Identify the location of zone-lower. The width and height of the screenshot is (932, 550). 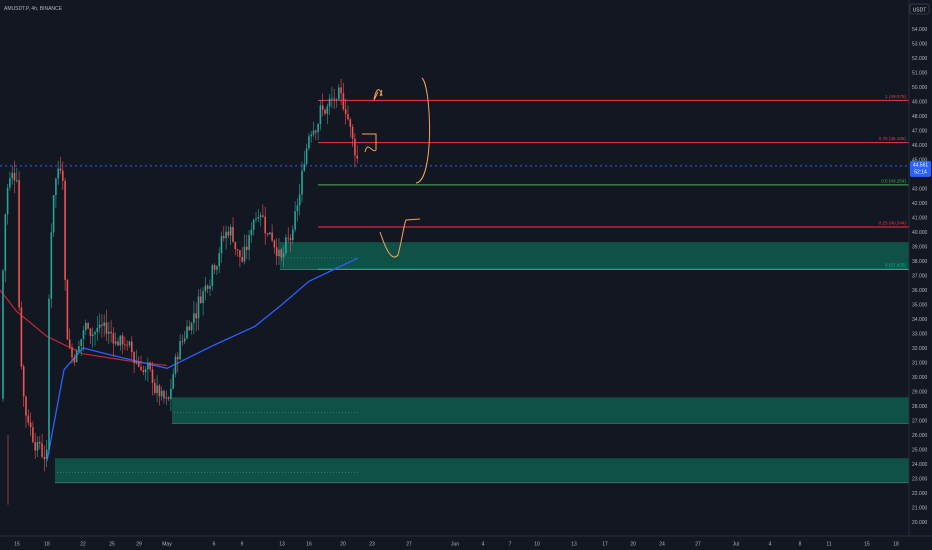
(482, 470).